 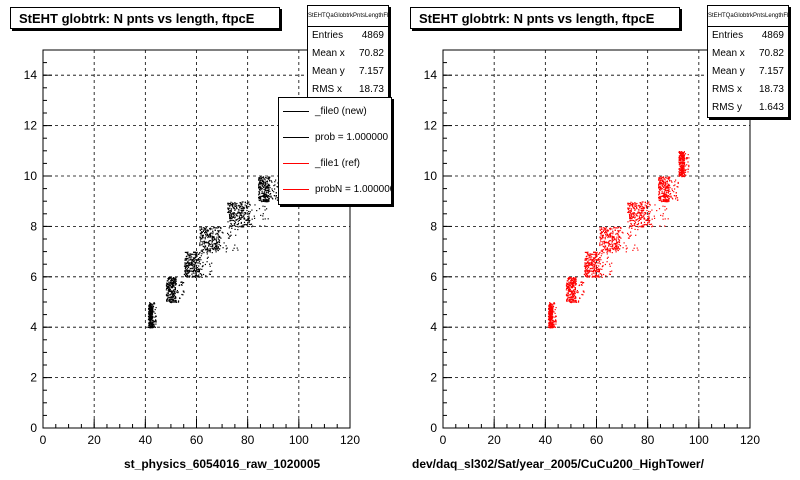 What do you see at coordinates (348, 36) in the screenshot?
I see `left-stats-row: Entries 4869` at bounding box center [348, 36].